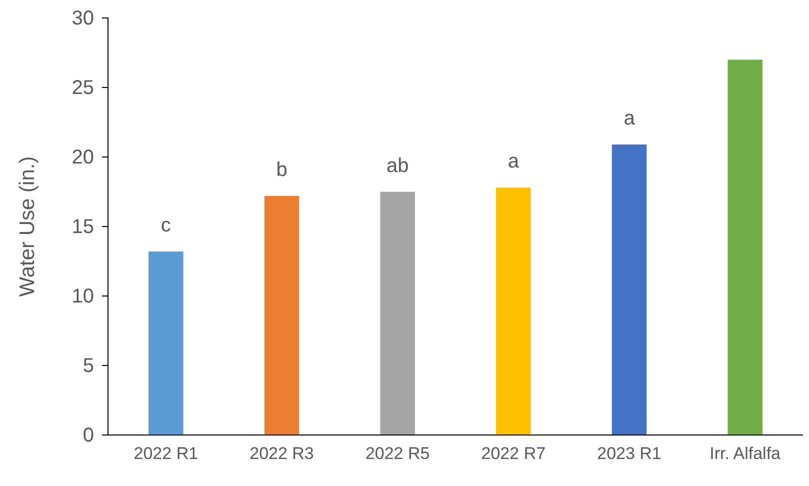  What do you see at coordinates (397, 165) in the screenshot?
I see `annotation: ab` at bounding box center [397, 165].